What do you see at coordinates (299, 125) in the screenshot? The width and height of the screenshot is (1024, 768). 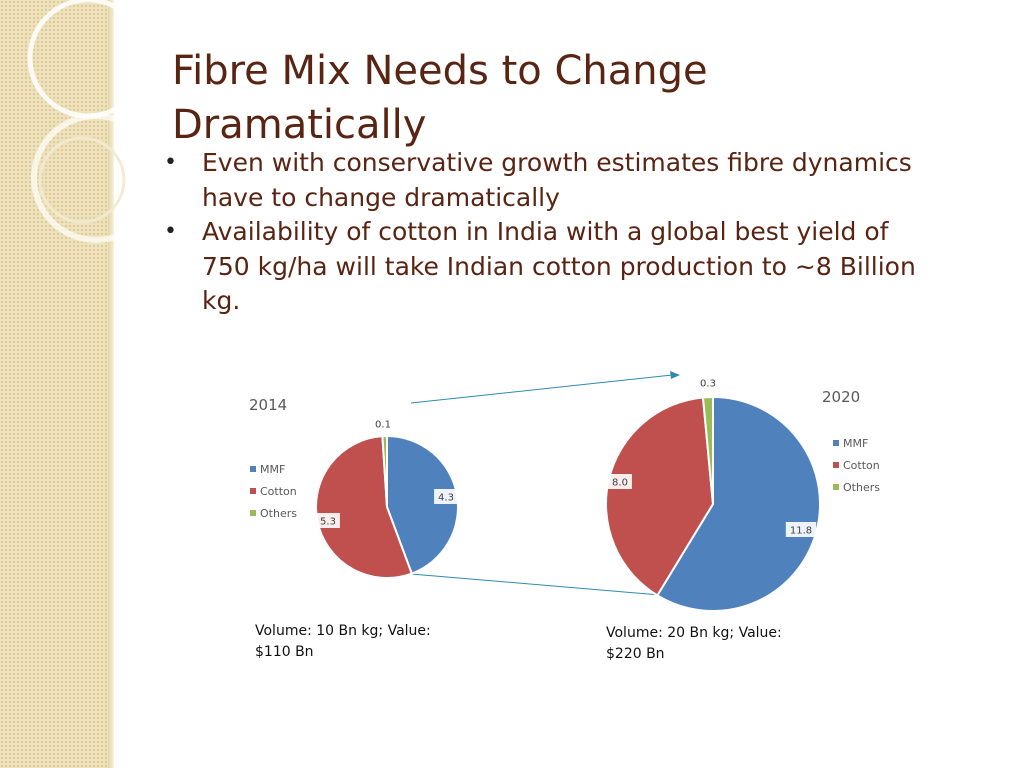 I see `title-line-2: Dramatically` at bounding box center [299, 125].